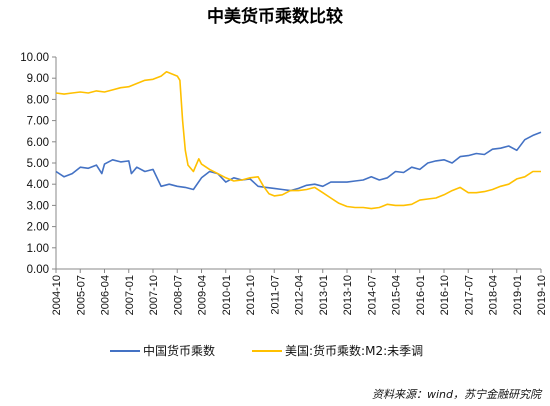 This screenshot has width=550, height=406. What do you see at coordinates (179, 350) in the screenshot?
I see `legend-label-china: 中国货币乘数` at bounding box center [179, 350].